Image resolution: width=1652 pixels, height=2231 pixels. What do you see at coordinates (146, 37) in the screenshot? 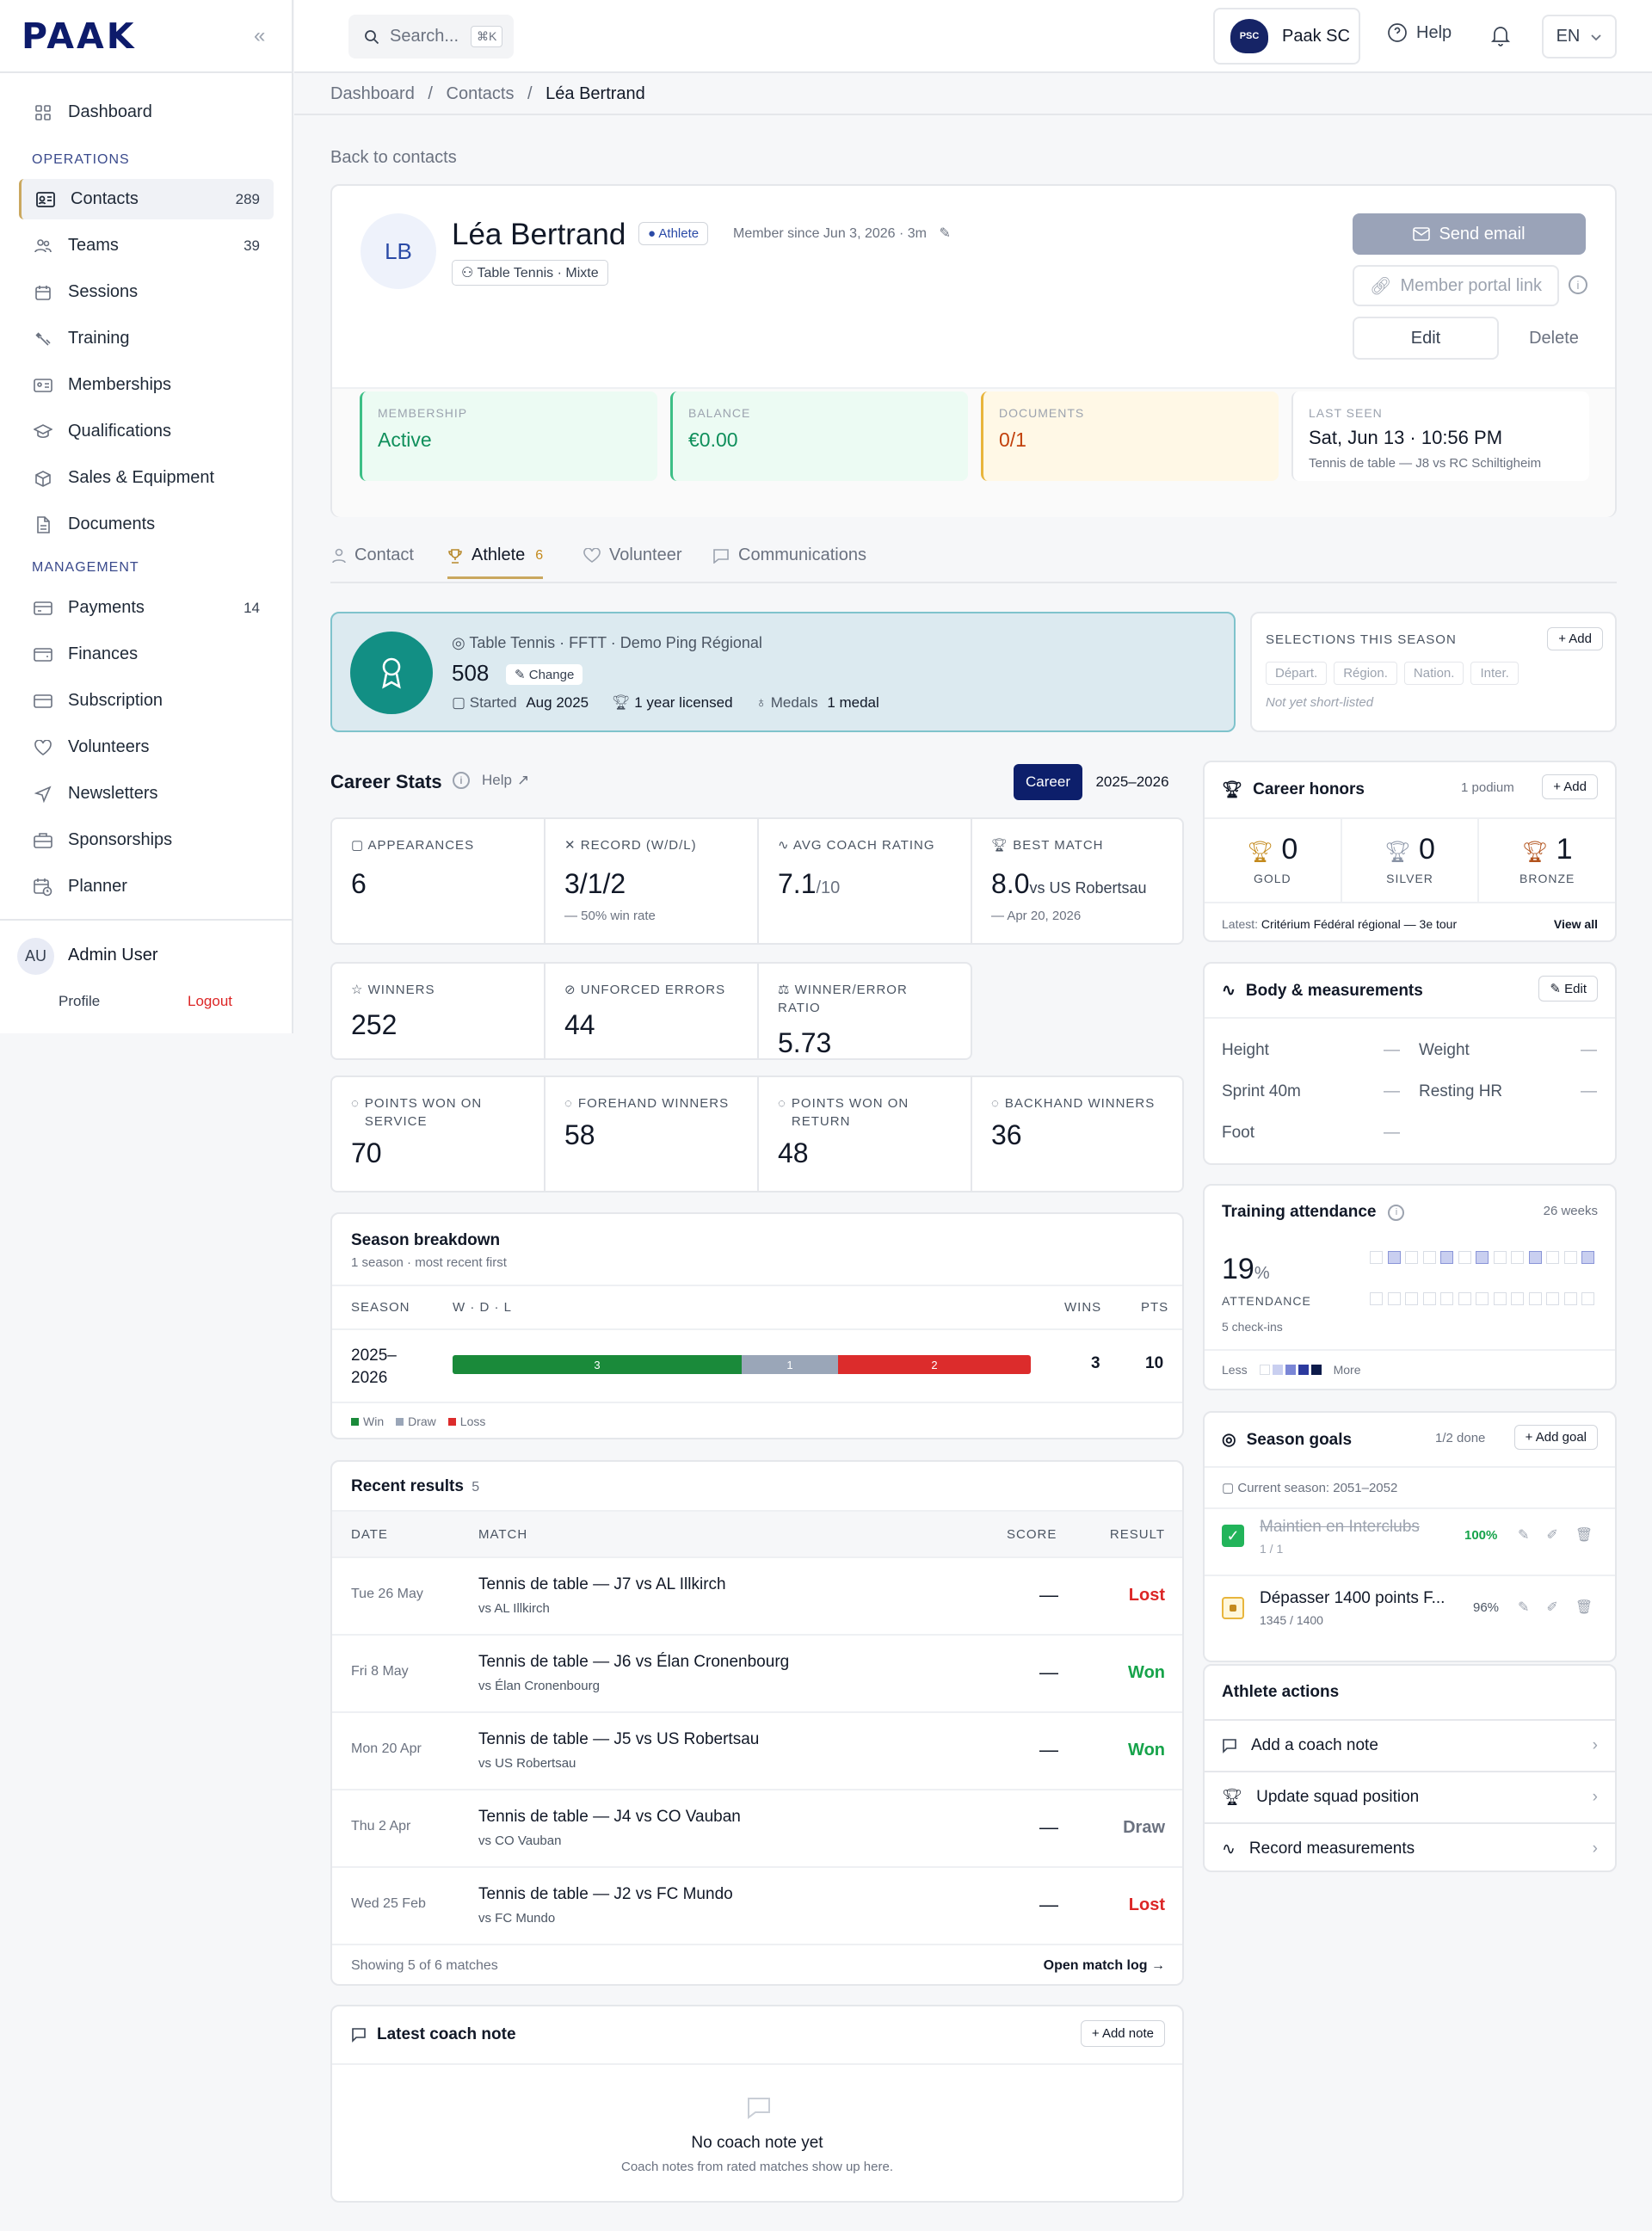
I see `logo-row: PAAK «` at bounding box center [146, 37].